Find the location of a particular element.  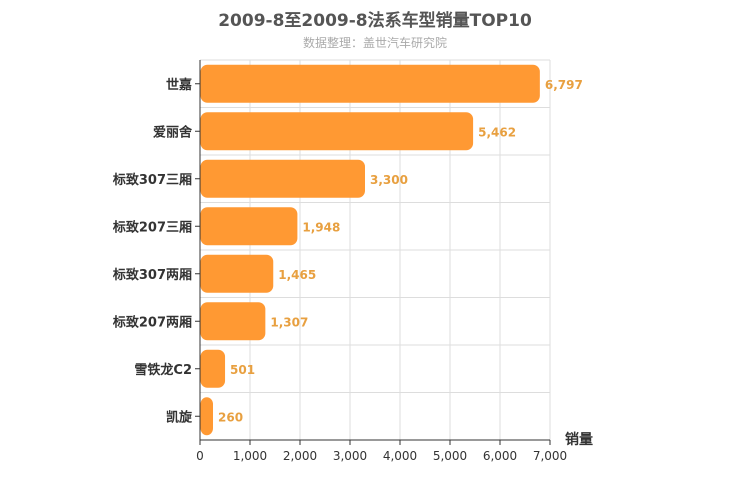

x-tick-label: 5,000 is located at coordinates (450, 456).